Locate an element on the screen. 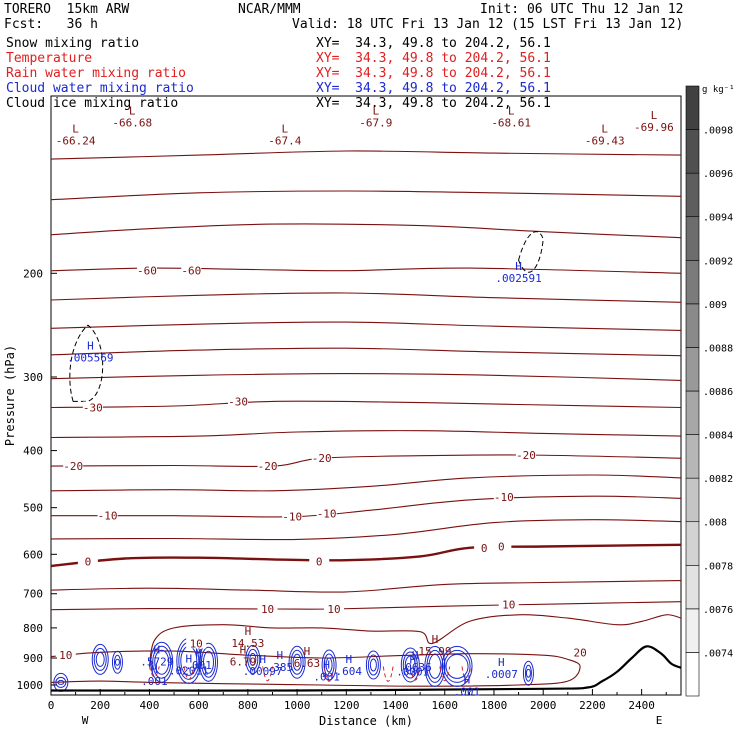 This screenshot has height=740, width=740. extremum-value: -69.96 is located at coordinates (654, 127).